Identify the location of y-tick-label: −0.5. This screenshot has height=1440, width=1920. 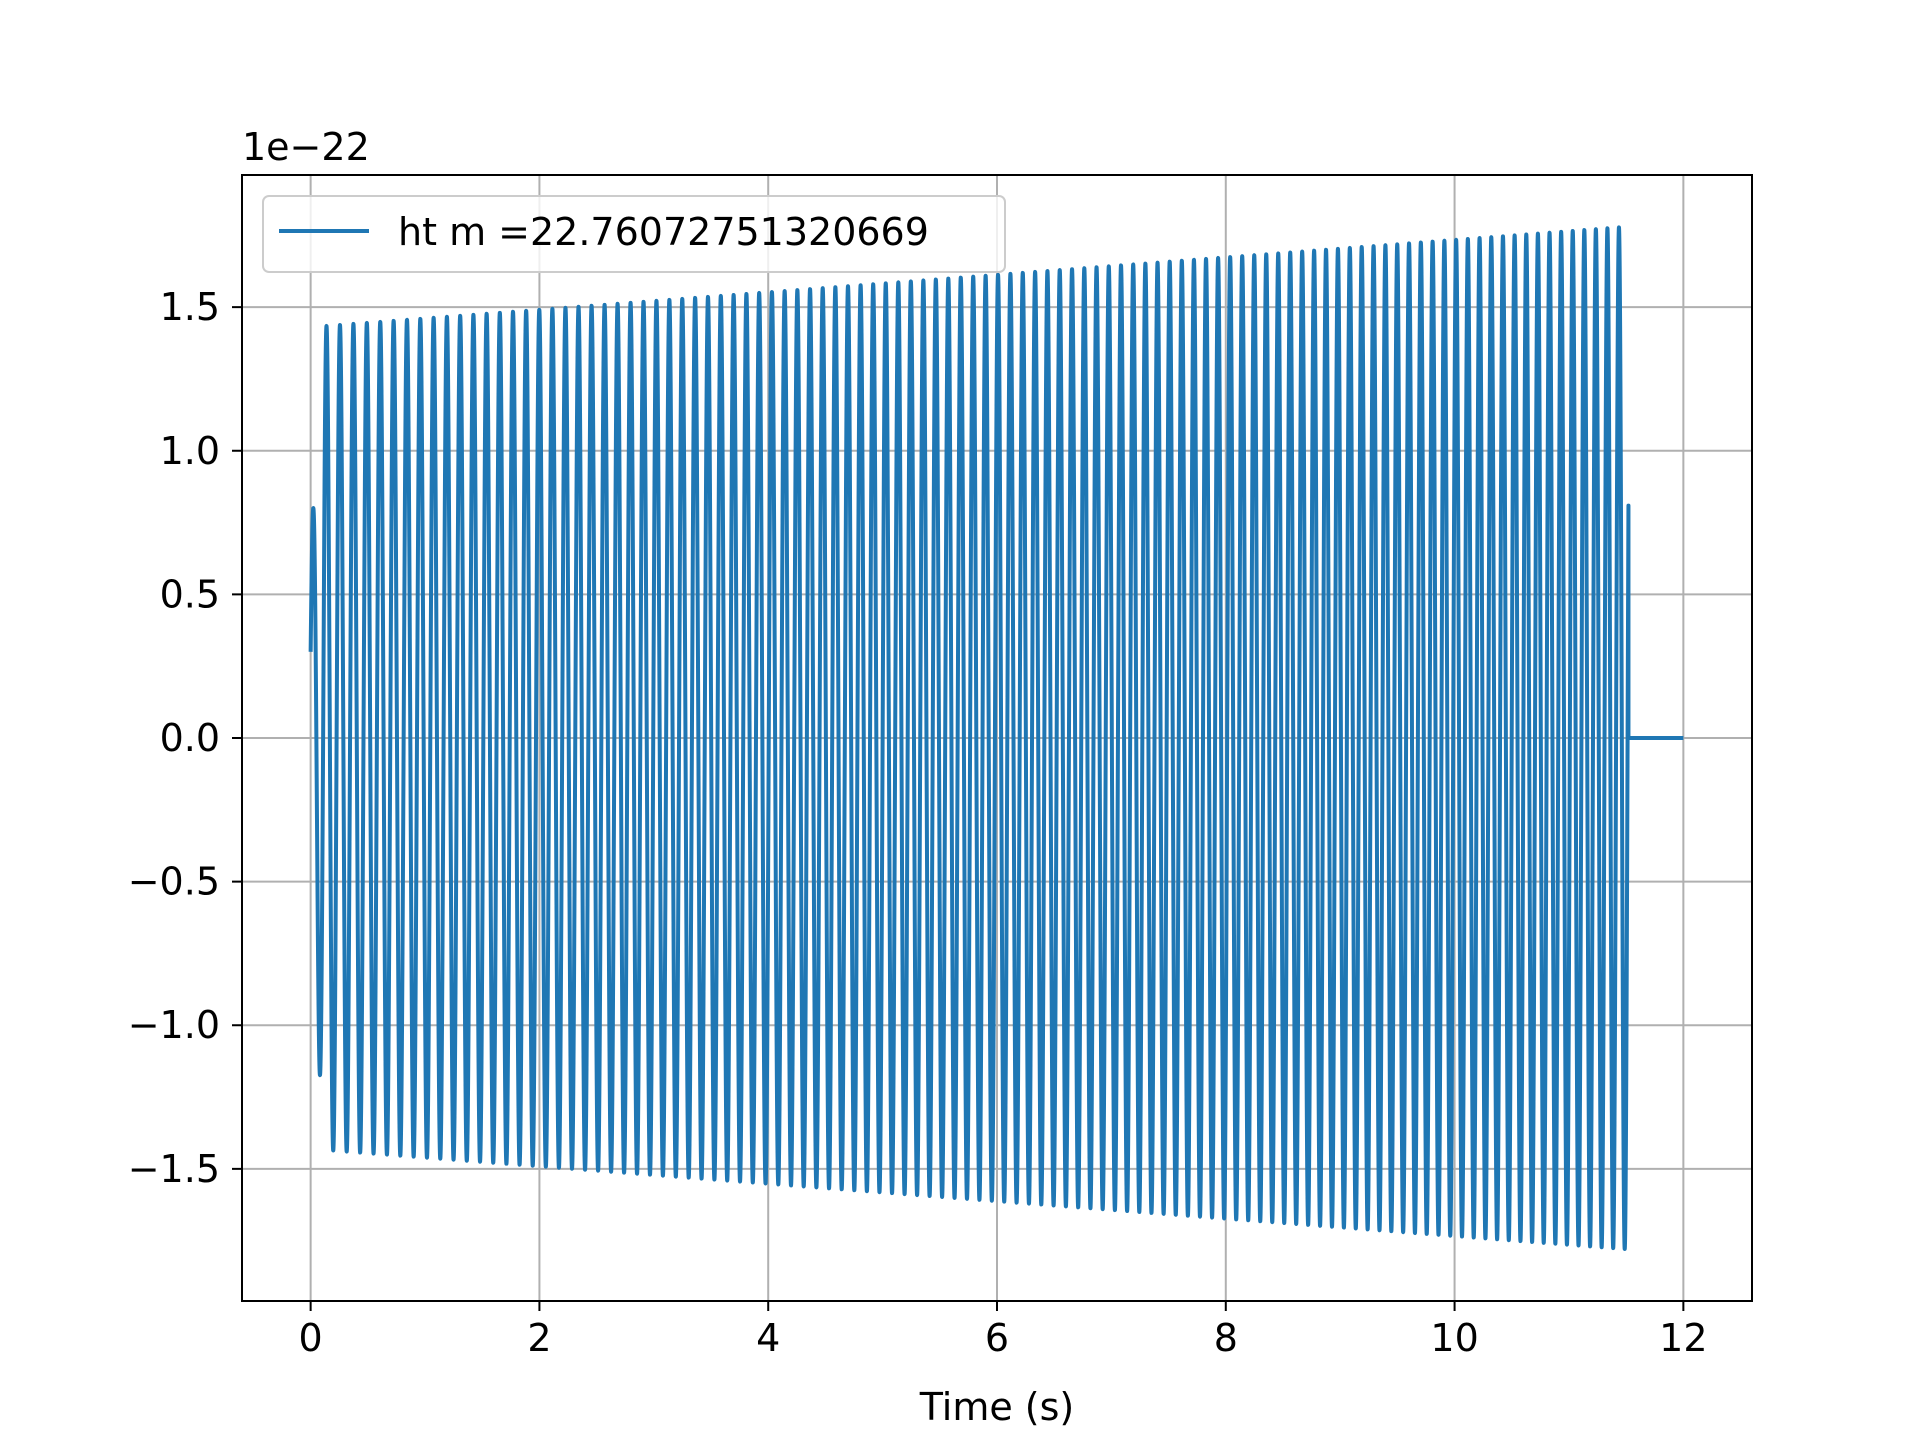
(174, 882).